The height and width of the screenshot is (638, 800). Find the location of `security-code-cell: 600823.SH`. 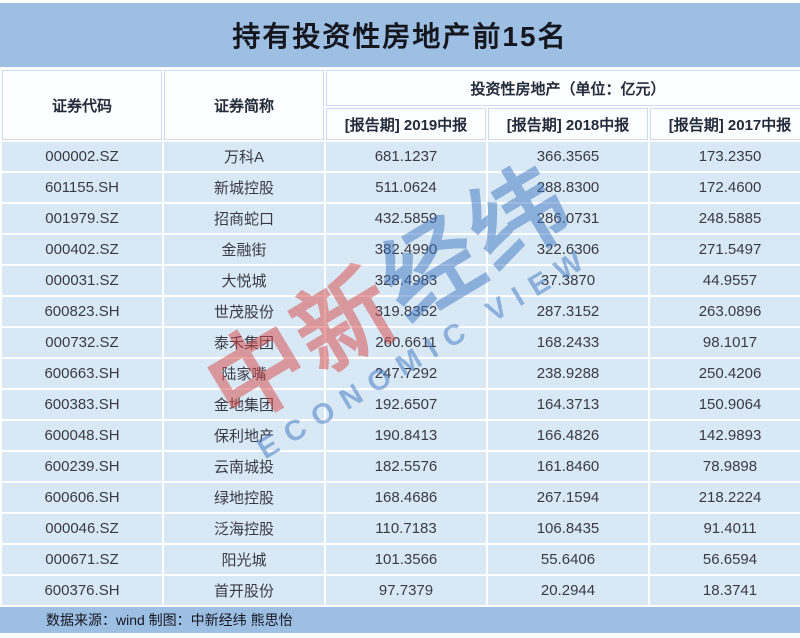

security-code-cell: 600823.SH is located at coordinates (82, 311).